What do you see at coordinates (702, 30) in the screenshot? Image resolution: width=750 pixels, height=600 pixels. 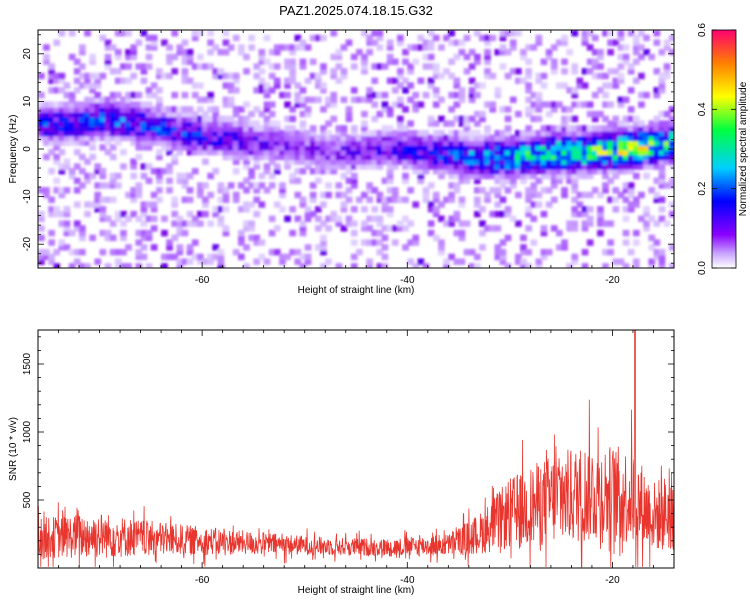 I see `colorbar-tick-label: 0.6` at bounding box center [702, 30].